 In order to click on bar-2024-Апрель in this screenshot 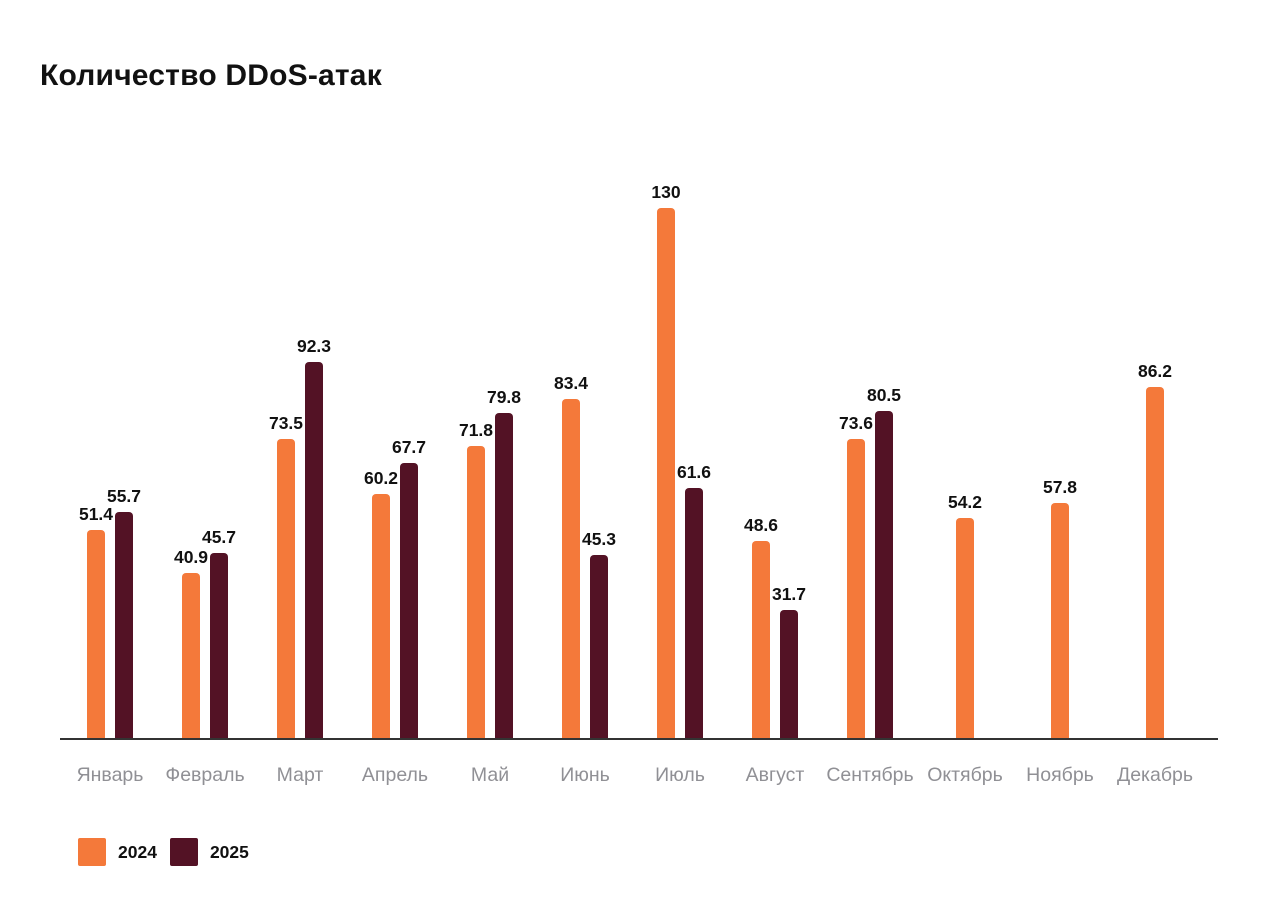, I will do `click(381, 617)`.